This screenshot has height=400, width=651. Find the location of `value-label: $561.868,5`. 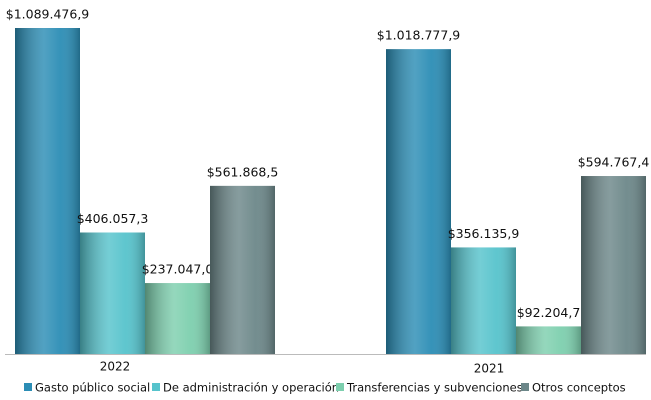

value-label: $561.868,5 is located at coordinates (243, 171).